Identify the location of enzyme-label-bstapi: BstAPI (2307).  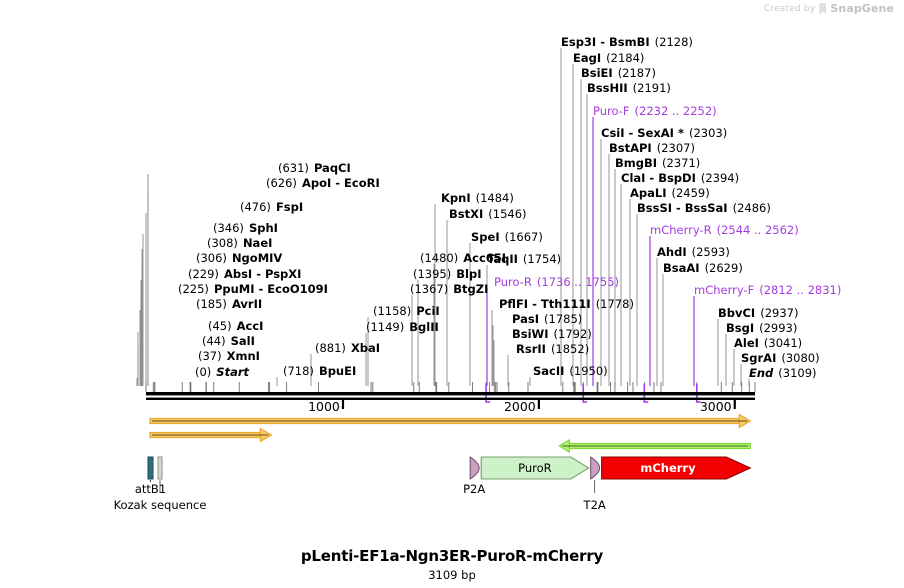
(652, 148).